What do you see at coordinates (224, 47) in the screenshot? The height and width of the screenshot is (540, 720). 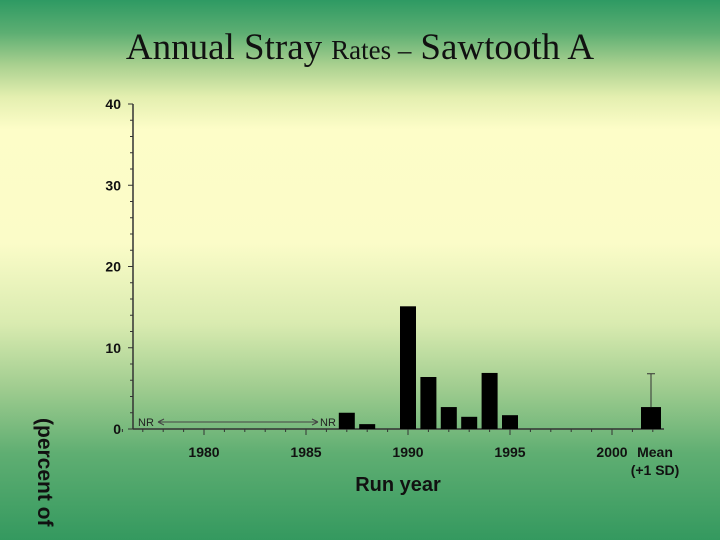 I see `title-part-1: Annual Stray` at bounding box center [224, 47].